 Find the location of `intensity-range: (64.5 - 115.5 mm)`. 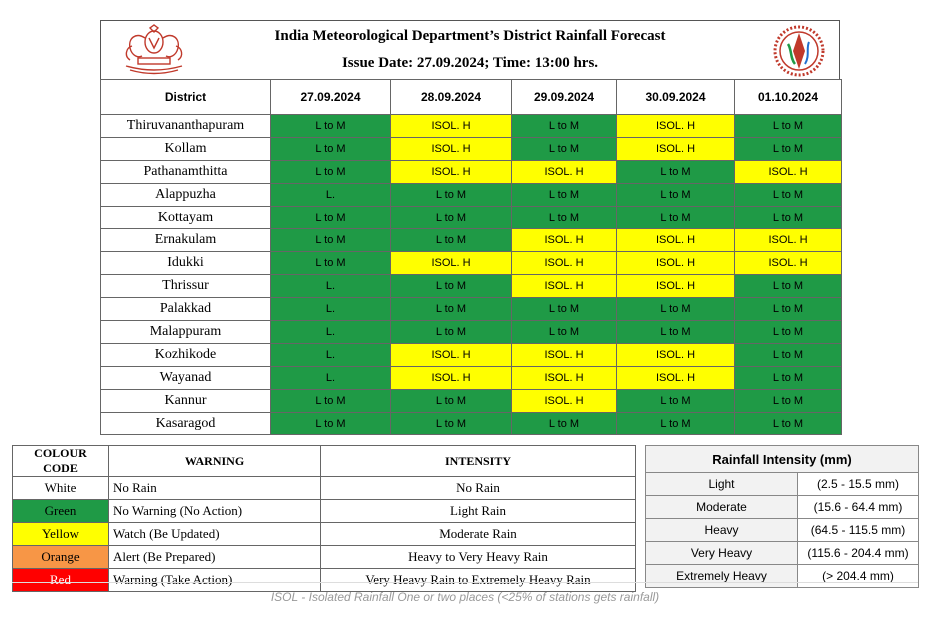

intensity-range: (64.5 - 115.5 mm) is located at coordinates (858, 530).